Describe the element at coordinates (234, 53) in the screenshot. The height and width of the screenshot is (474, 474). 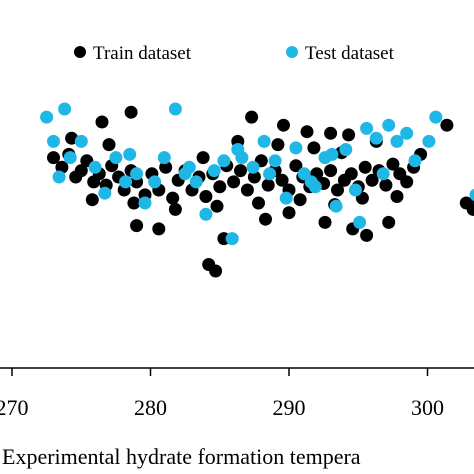
I see `legend: Train dataset Test dataset` at that location.